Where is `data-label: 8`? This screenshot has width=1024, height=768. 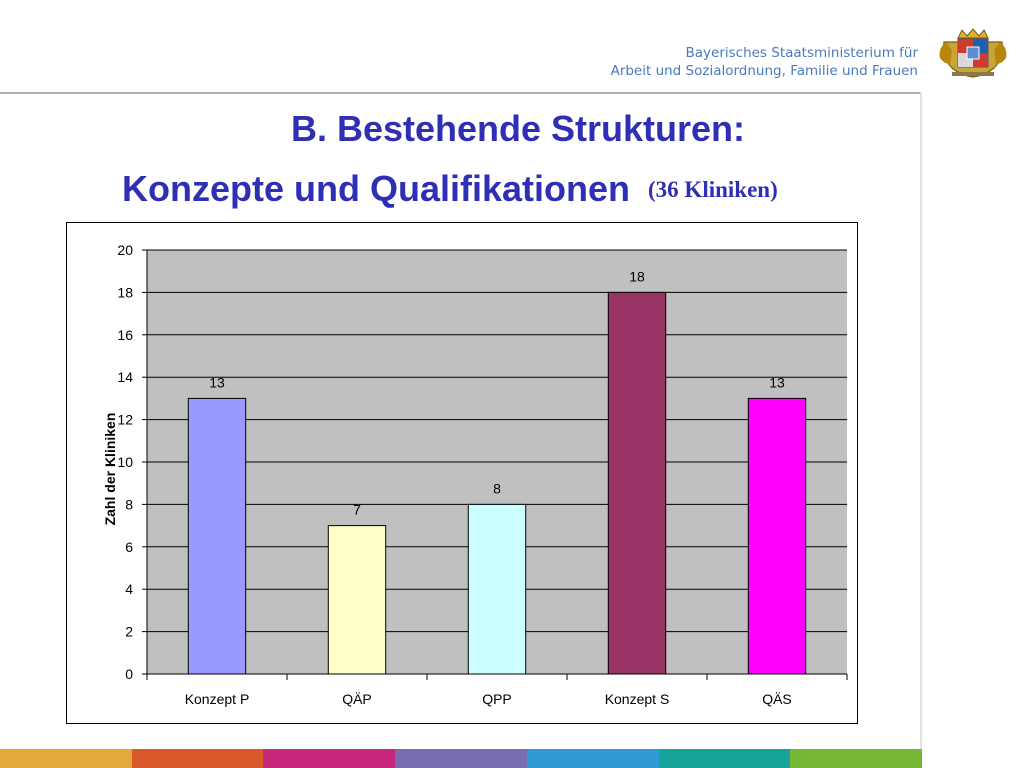 data-label: 8 is located at coordinates (497, 488).